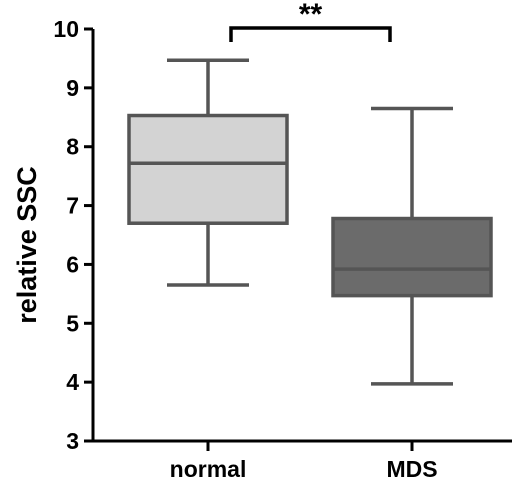 The height and width of the screenshot is (482, 520). I want to click on y-tick-label: 9, so click(72, 88).